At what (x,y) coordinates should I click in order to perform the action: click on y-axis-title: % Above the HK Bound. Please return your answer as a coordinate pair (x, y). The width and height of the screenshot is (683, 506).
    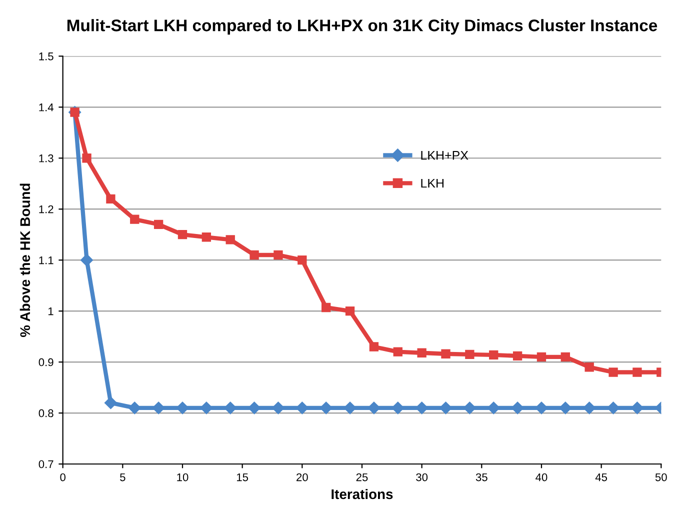
    Looking at the image, I should click on (25, 261).